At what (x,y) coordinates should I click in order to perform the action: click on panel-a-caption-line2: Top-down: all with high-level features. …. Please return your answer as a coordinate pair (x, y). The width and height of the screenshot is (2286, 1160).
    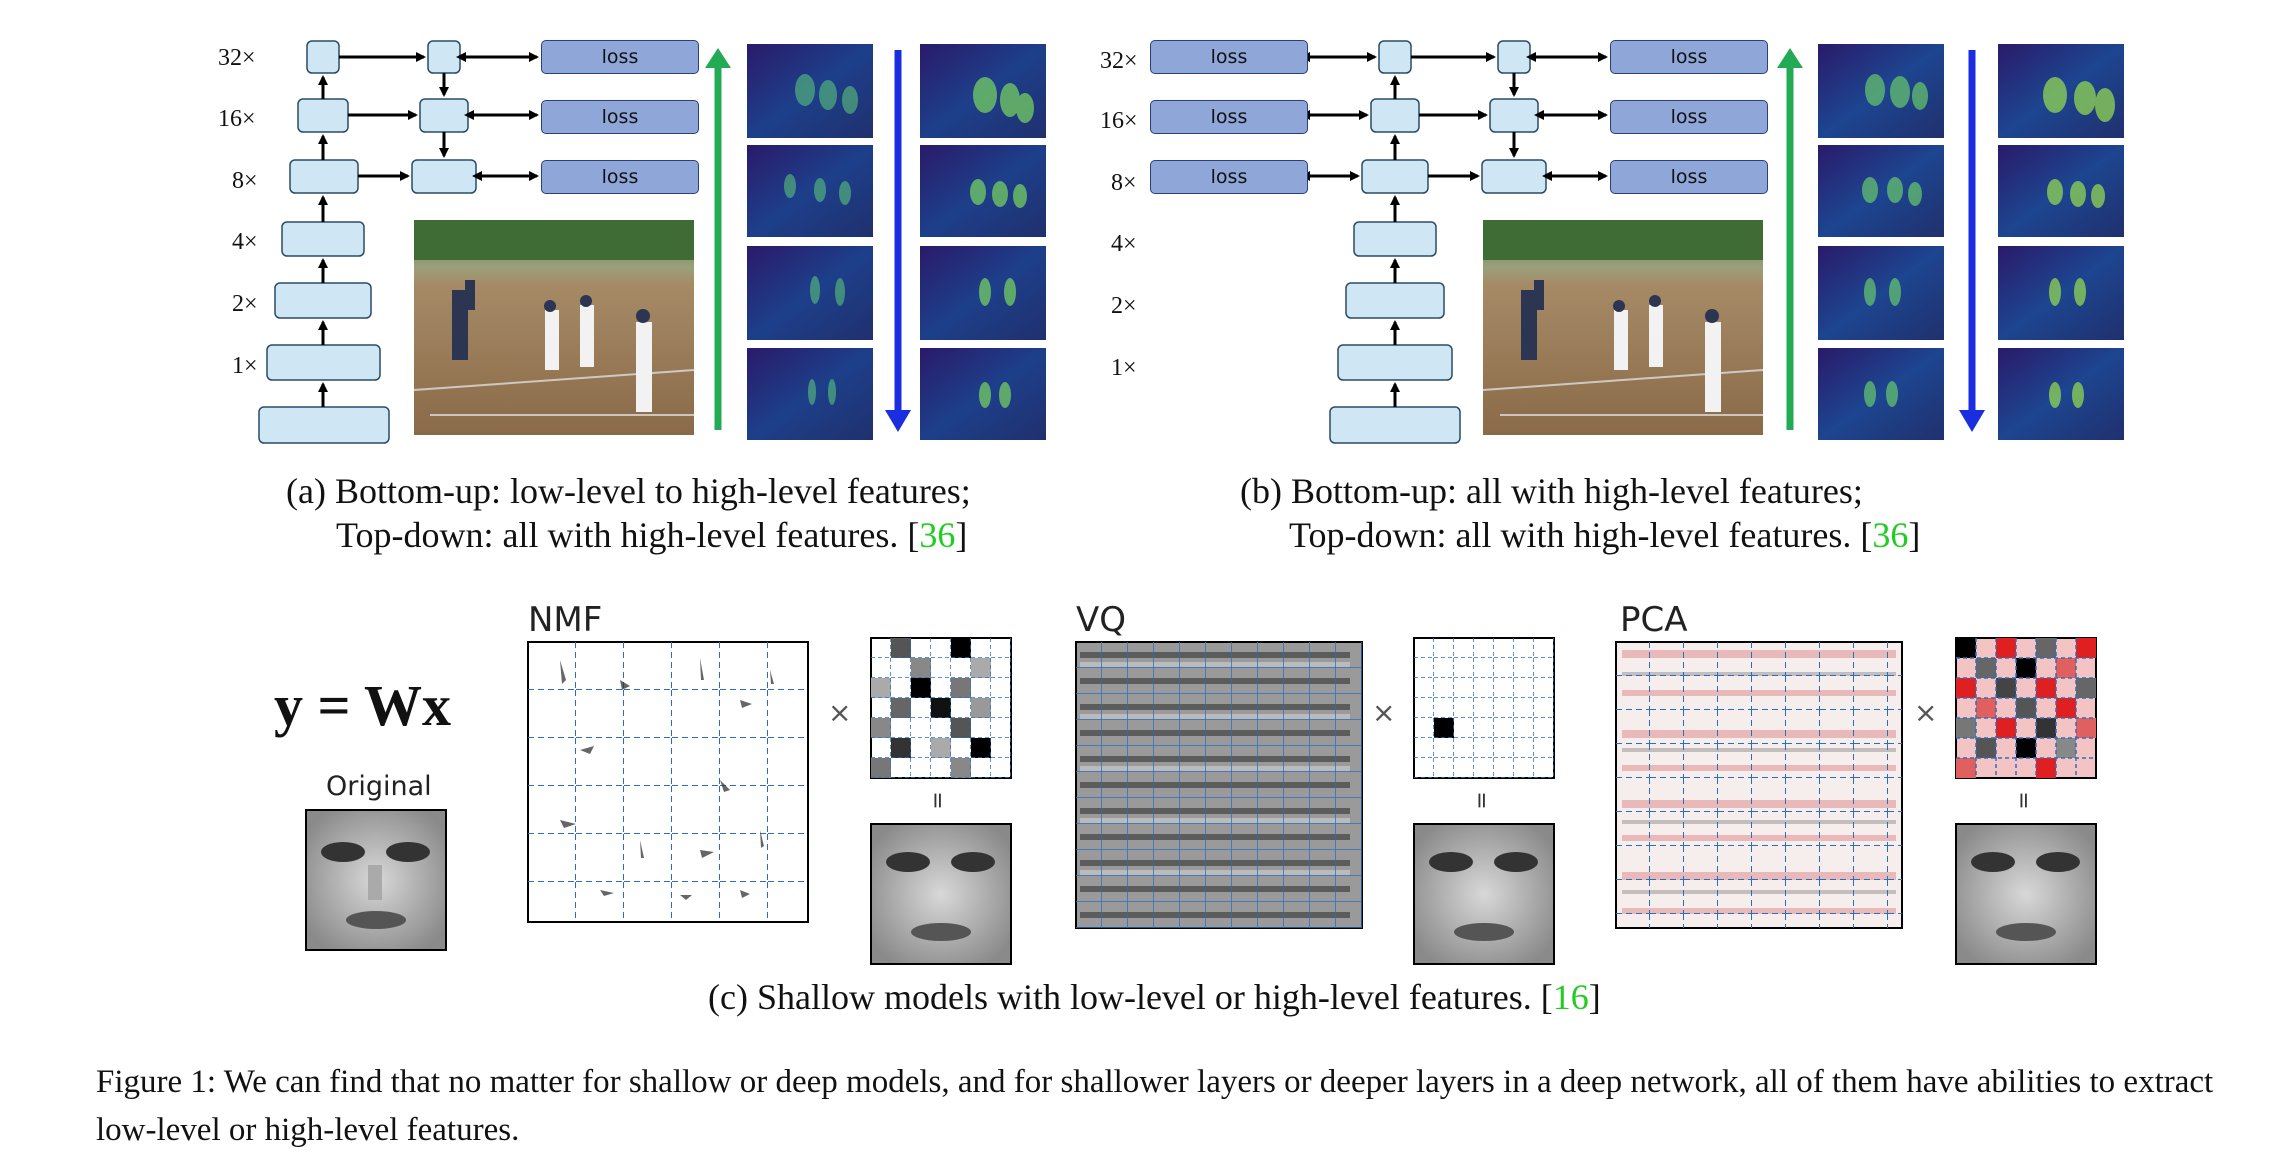
    Looking at the image, I should click on (652, 535).